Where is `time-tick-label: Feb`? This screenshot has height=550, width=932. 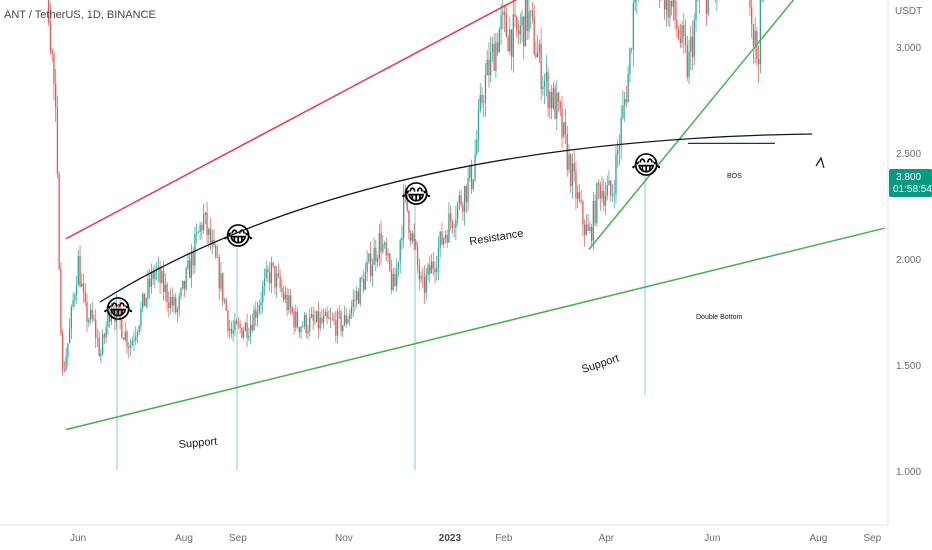
time-tick-label: Feb is located at coordinates (504, 538).